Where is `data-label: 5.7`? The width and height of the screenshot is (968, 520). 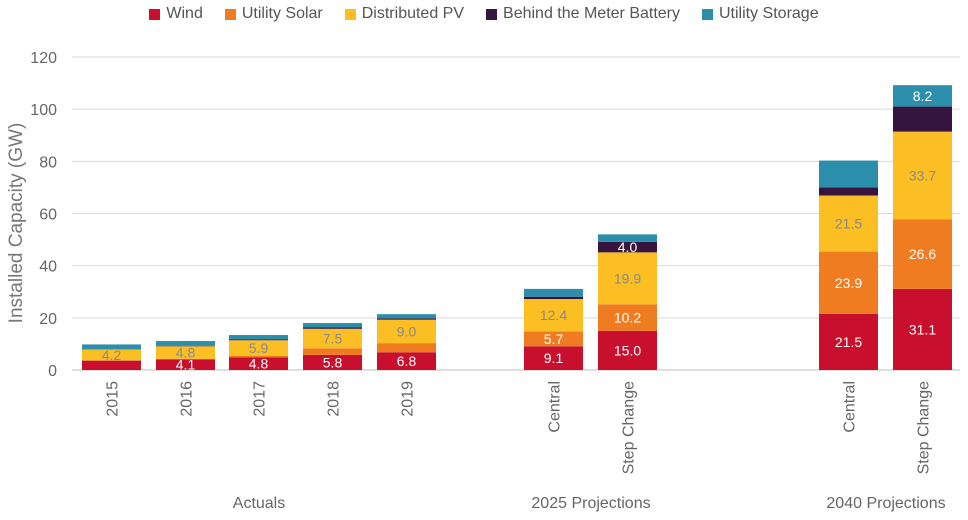
data-label: 5.7 is located at coordinates (554, 339).